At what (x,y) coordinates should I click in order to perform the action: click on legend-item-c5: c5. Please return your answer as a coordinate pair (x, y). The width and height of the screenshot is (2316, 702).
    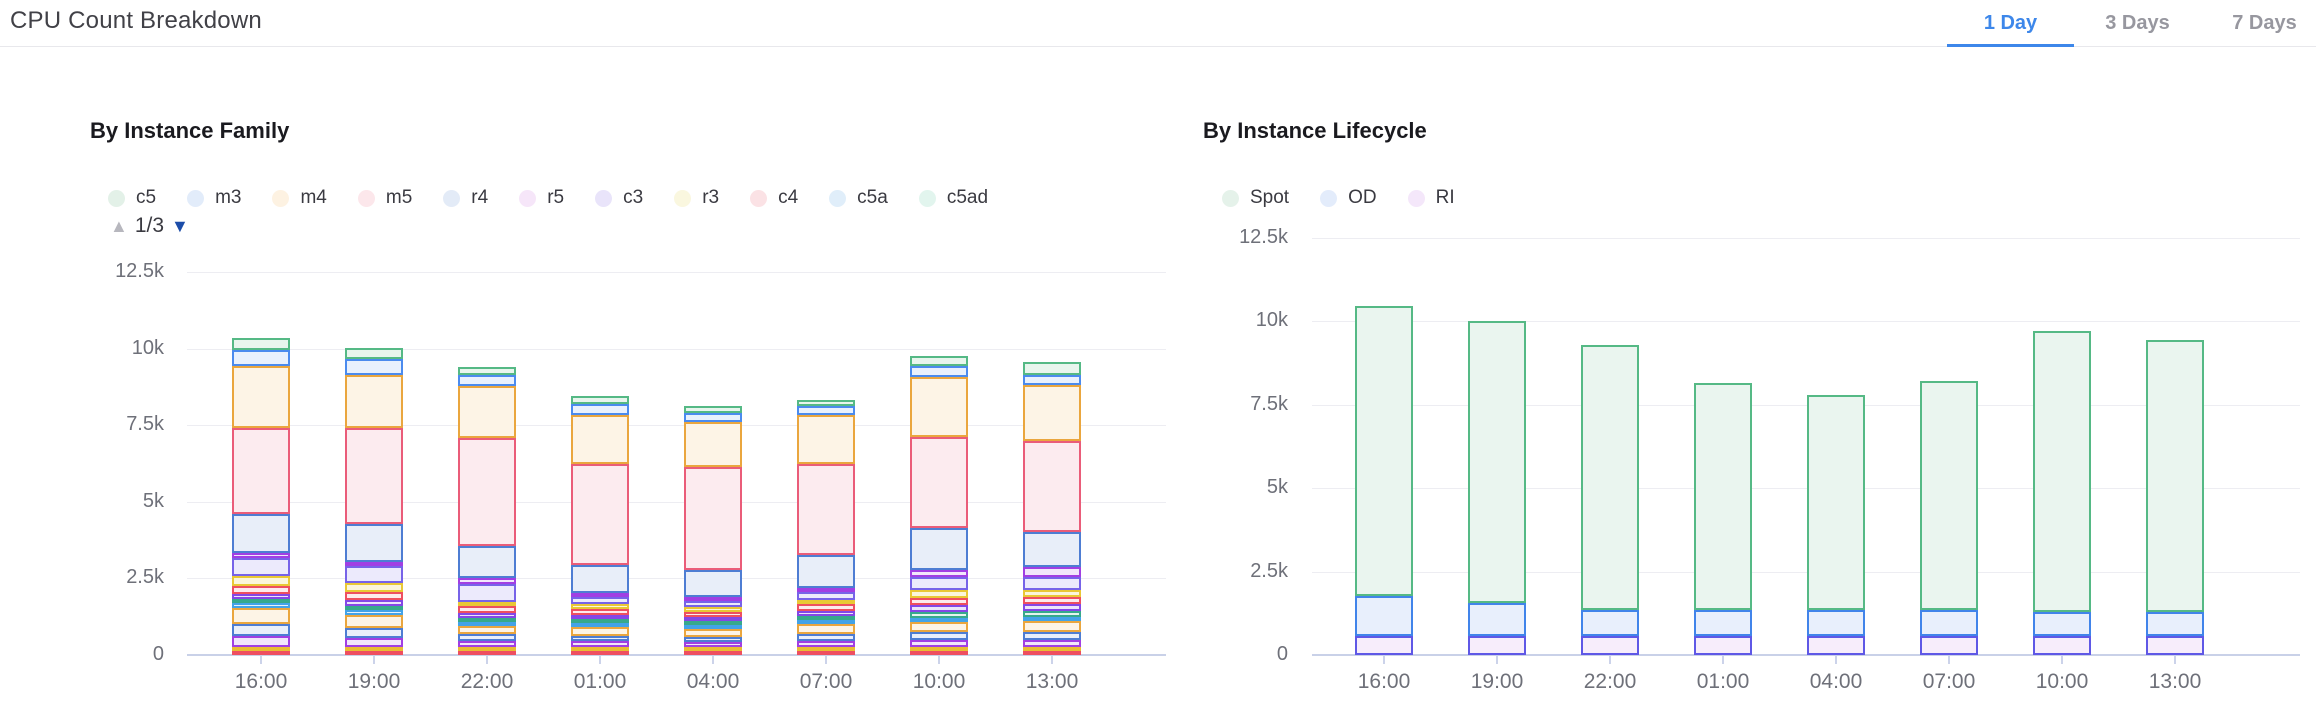
    Looking at the image, I should click on (132, 198).